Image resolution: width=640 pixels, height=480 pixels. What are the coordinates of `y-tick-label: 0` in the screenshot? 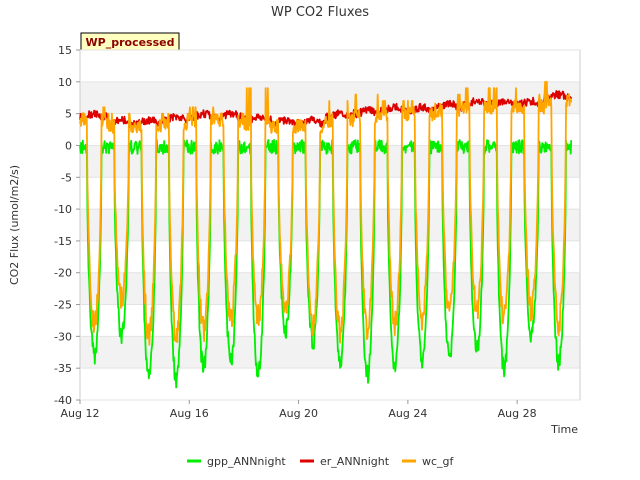 It's located at (68, 145).